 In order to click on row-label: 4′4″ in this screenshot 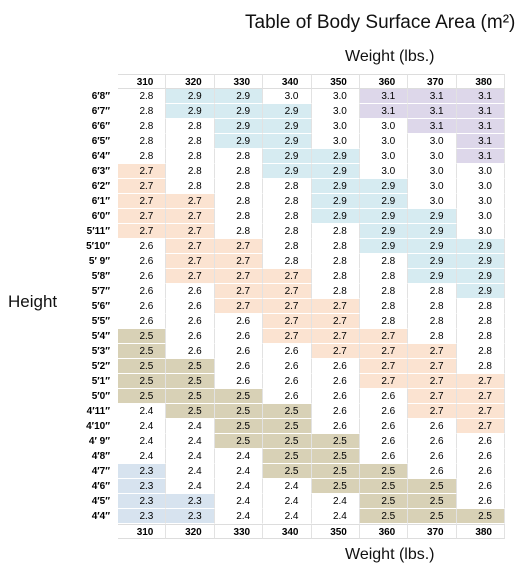, I will do `click(100, 516)`.